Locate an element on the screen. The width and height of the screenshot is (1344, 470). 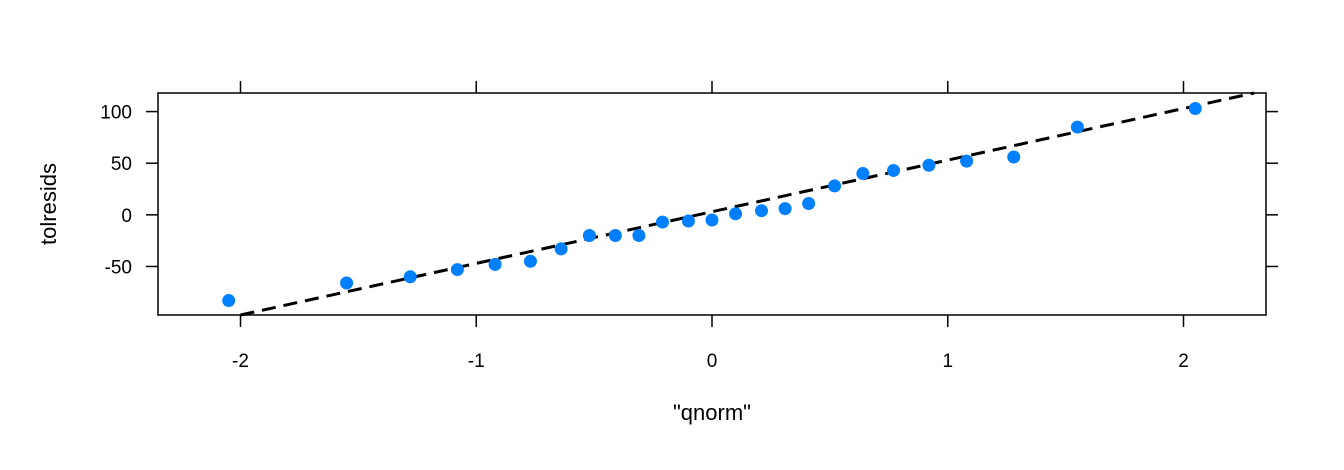
y-tick-label: 50 is located at coordinates (121, 164).